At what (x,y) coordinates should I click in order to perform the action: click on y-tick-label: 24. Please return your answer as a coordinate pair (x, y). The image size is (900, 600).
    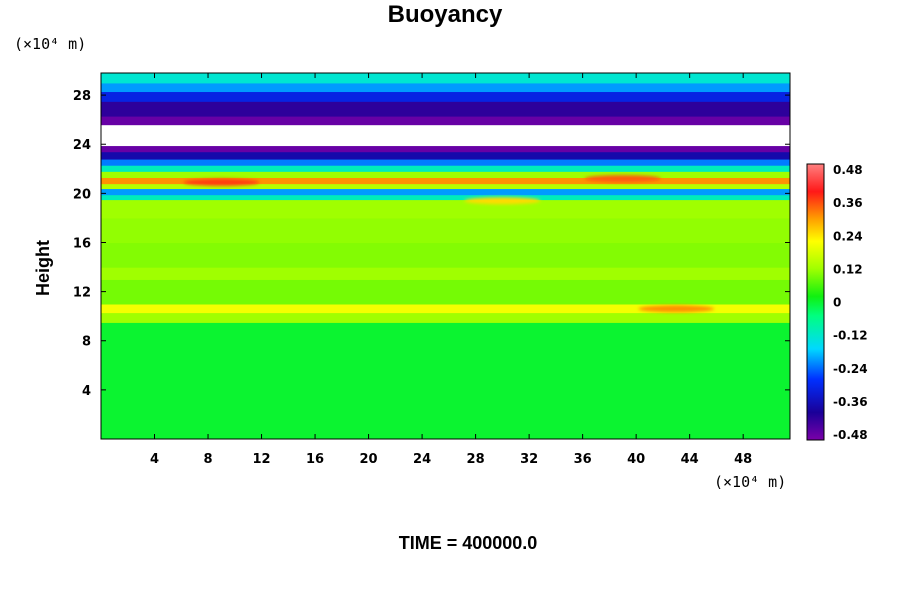
    Looking at the image, I should click on (82, 145).